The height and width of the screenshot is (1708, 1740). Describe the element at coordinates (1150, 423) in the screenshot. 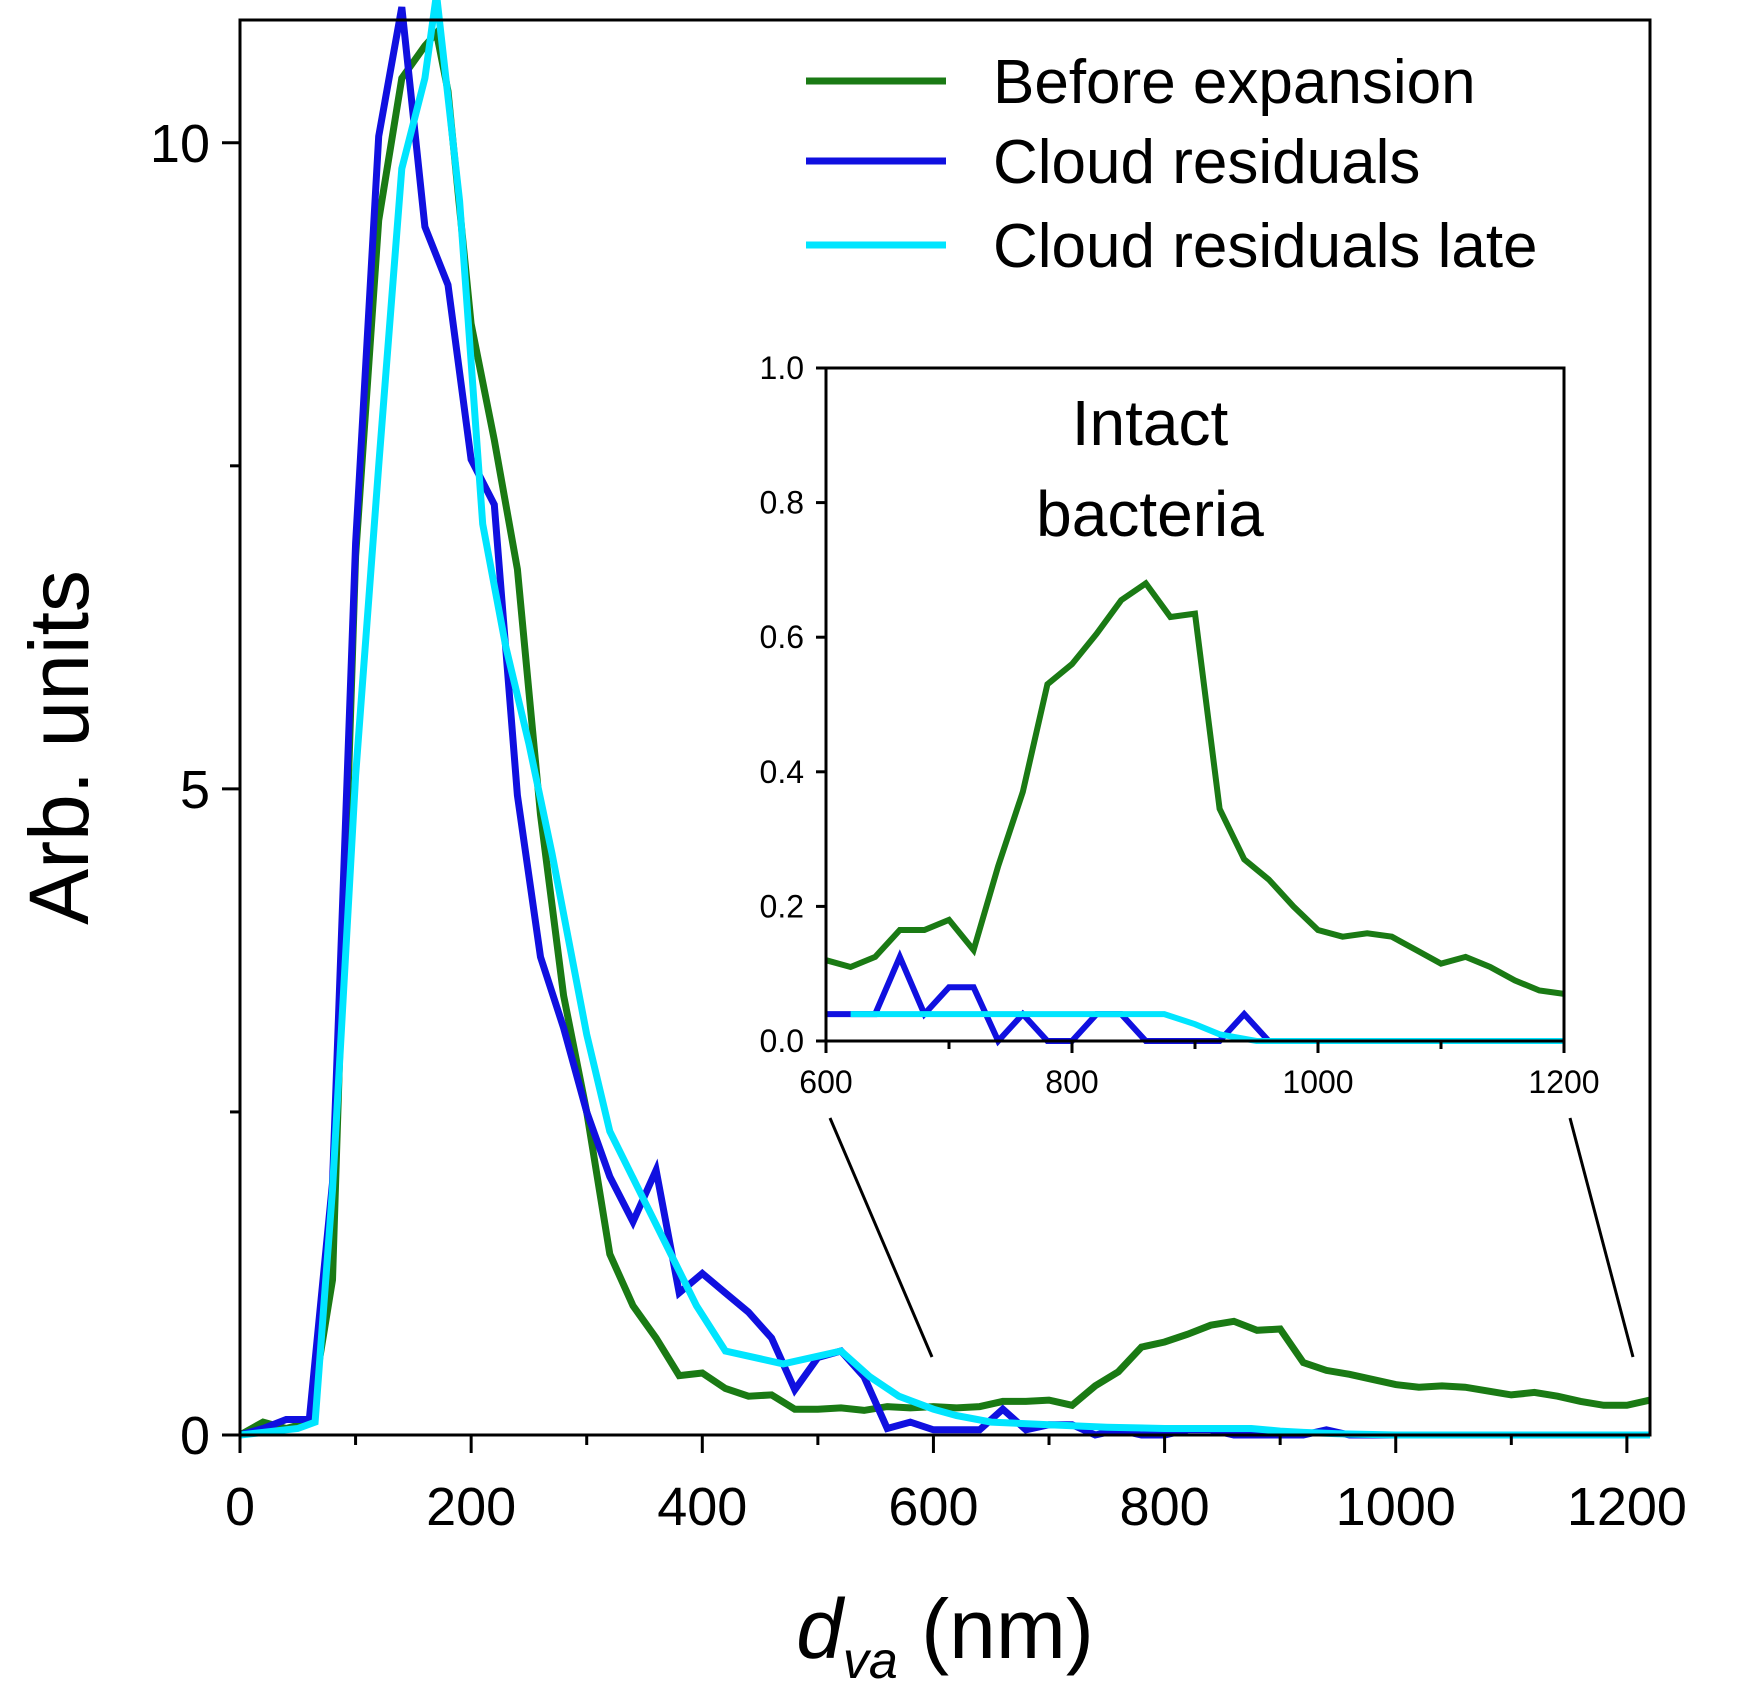

I see `inset-title-line: Intact` at that location.